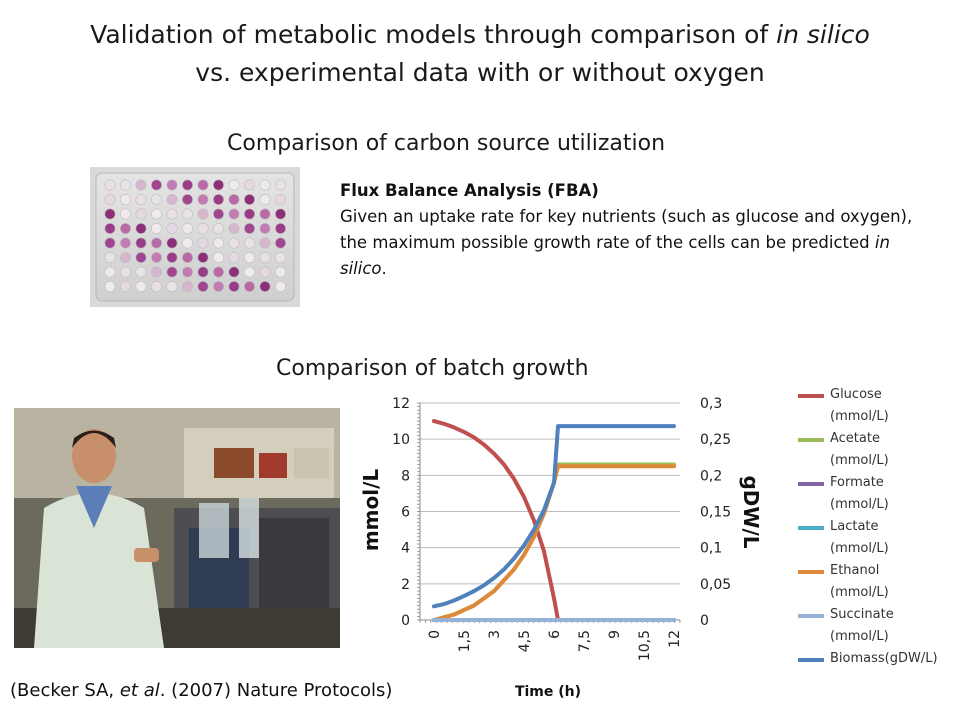  Describe the element at coordinates (405, 549) in the screenshot. I see `y-left-tick-label: 4` at that location.